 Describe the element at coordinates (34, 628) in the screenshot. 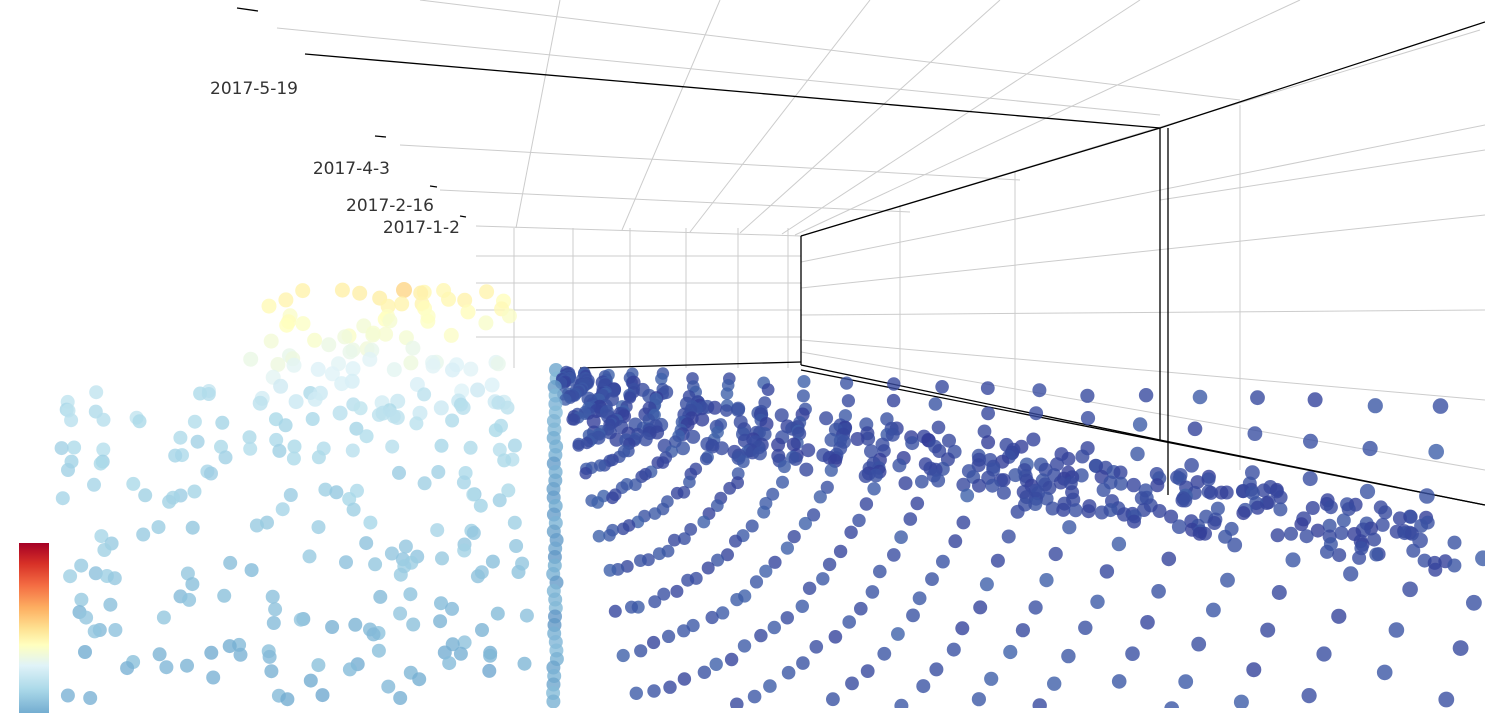

I see `visual-map-color-bar` at that location.